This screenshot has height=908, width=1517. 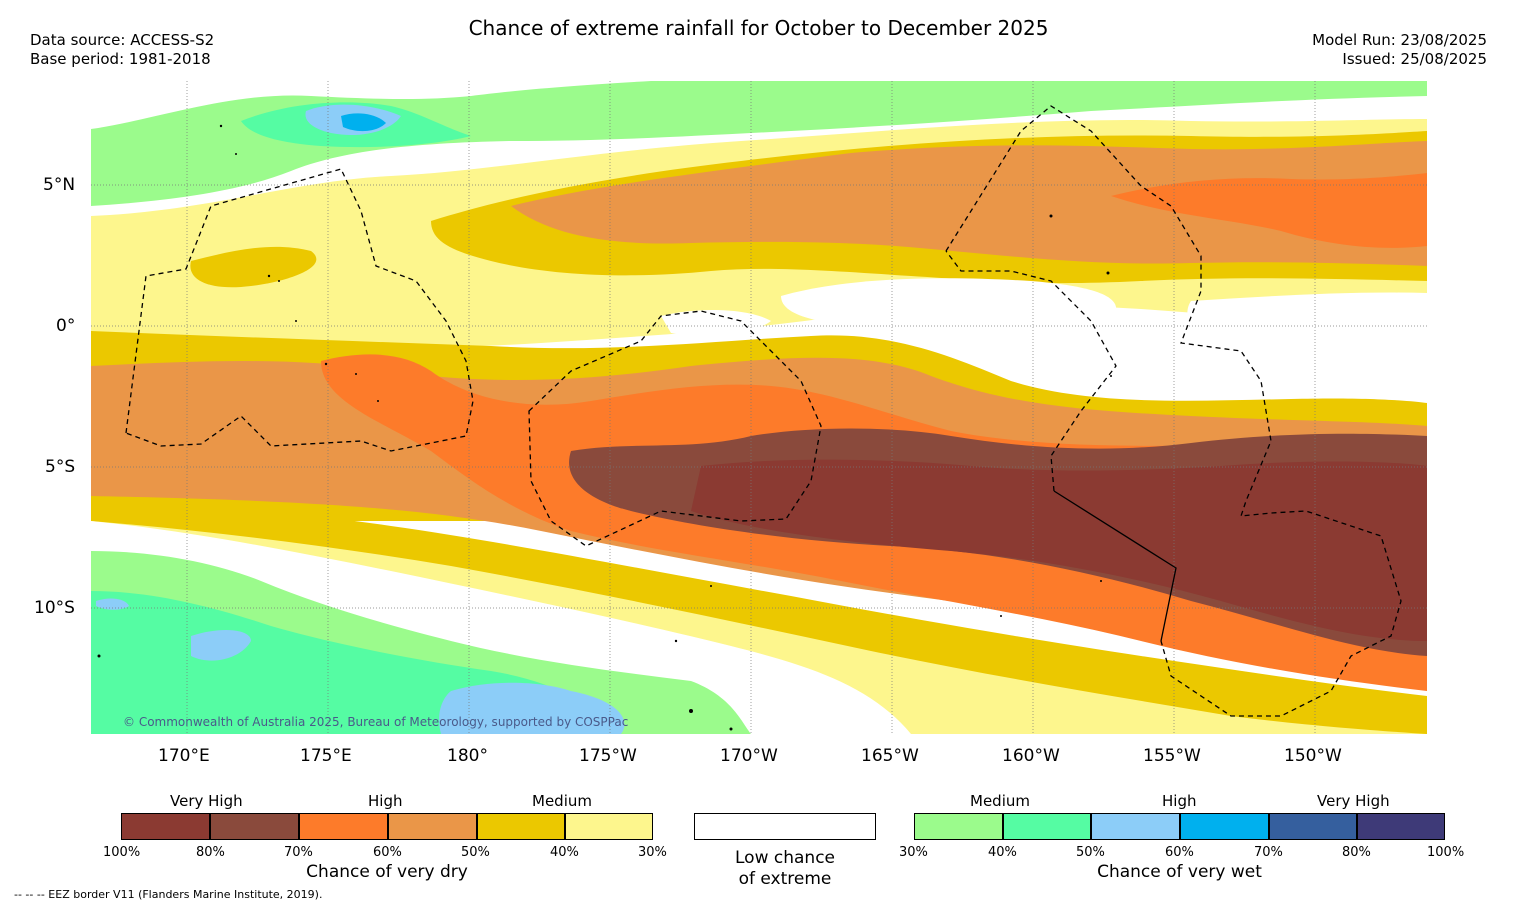 I want to click on dry-tick-40: 40%, so click(x=564, y=852).